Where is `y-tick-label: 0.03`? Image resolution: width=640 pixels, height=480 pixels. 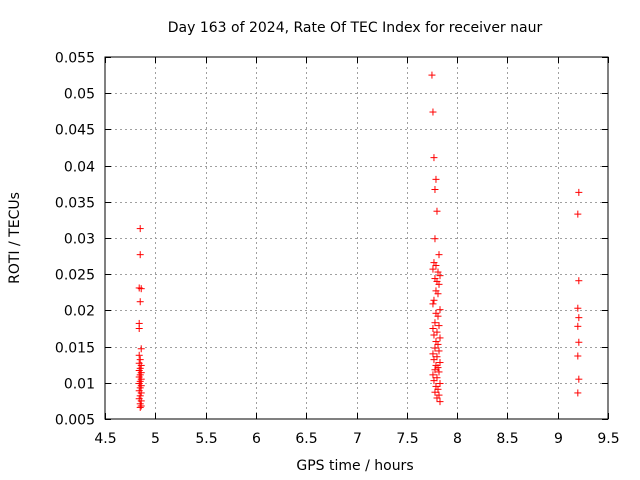 y-tick-label: 0.03 is located at coordinates (79, 240).